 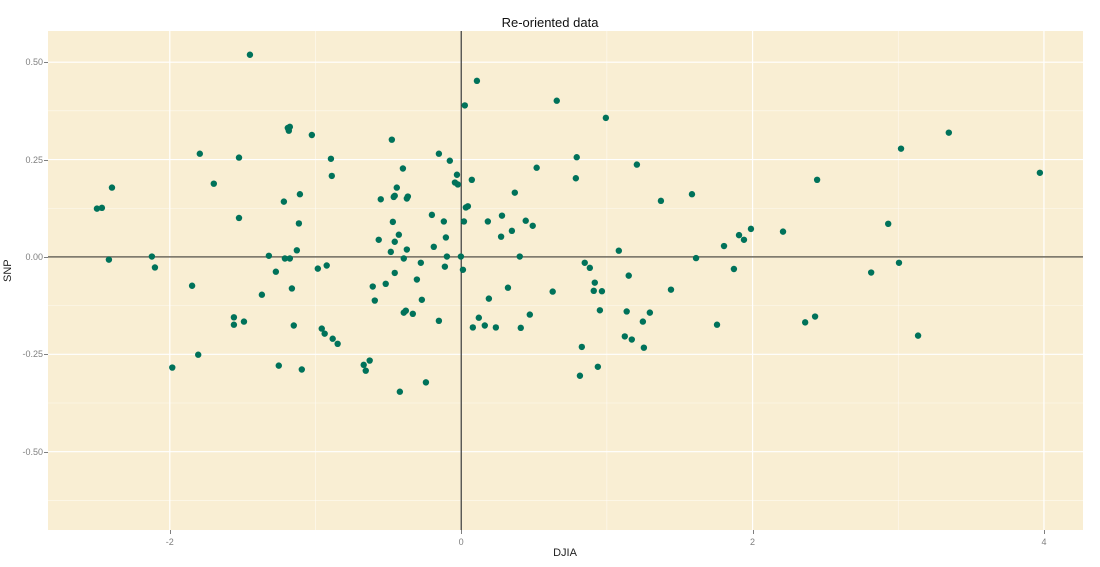 What do you see at coordinates (34, 256) in the screenshot?
I see `y-tick-label: 0.00` at bounding box center [34, 256].